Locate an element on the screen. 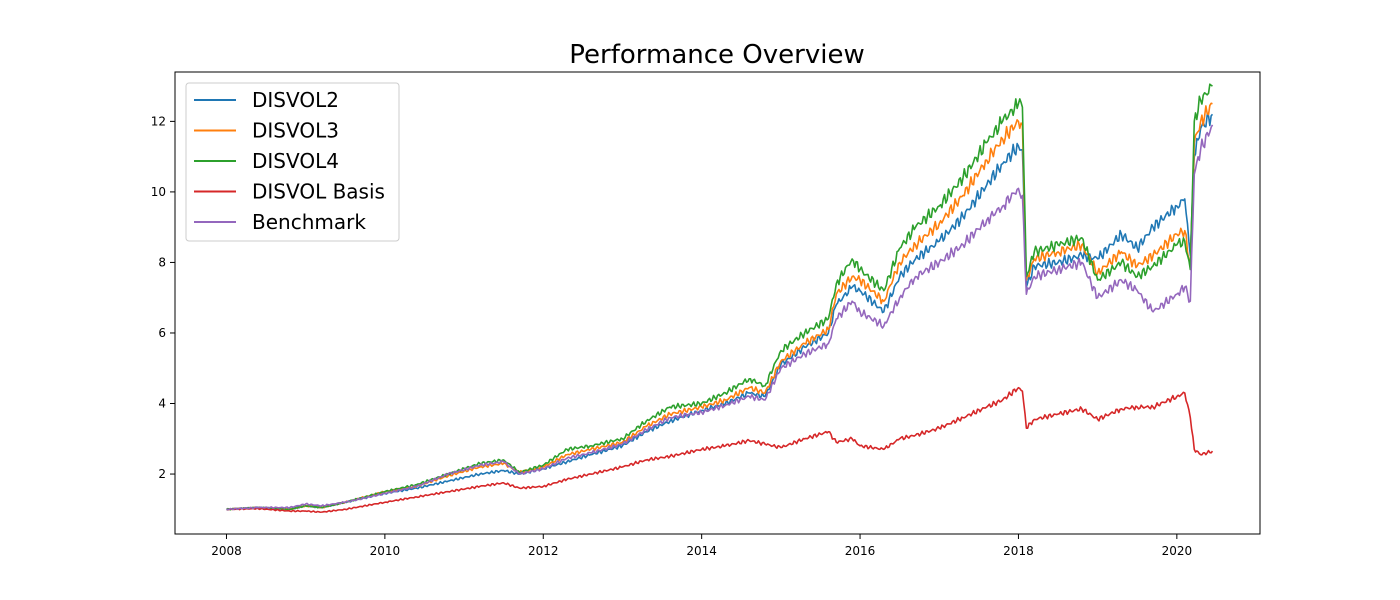  y-tick-label: 12 is located at coordinates (158, 121).